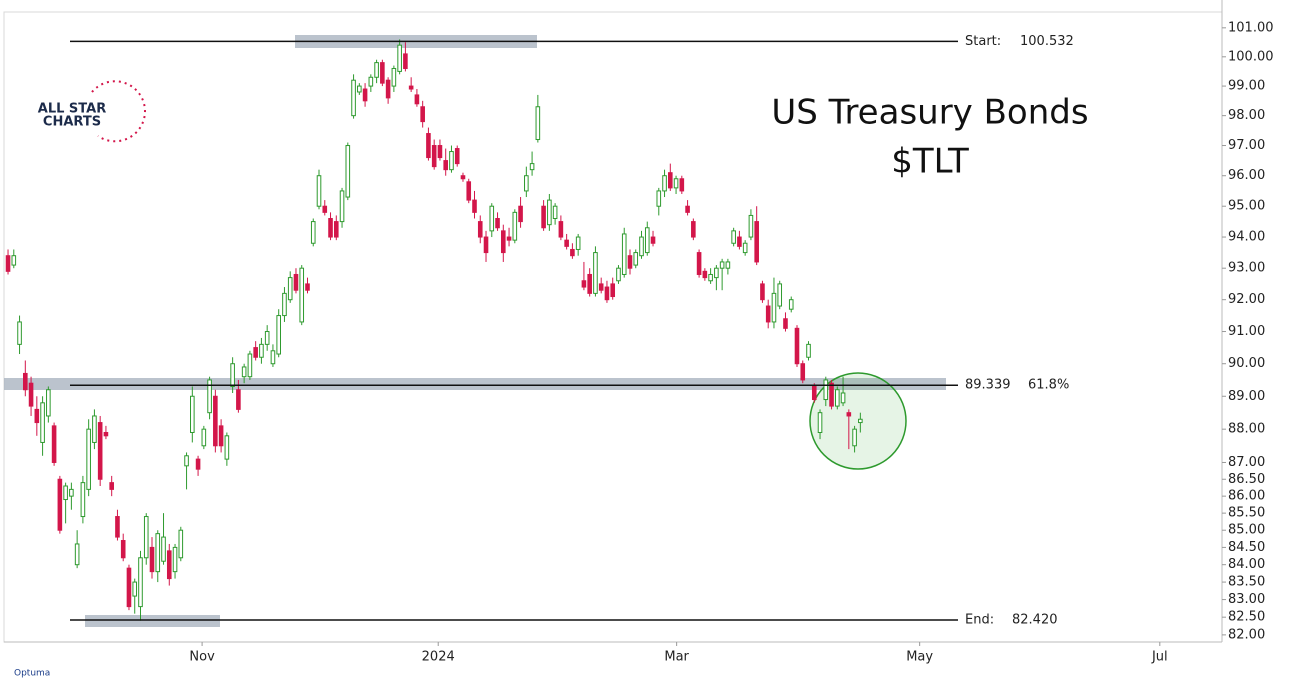 The image size is (1292, 679). What do you see at coordinates (32, 674) in the screenshot?
I see `watermark: Optuma` at bounding box center [32, 674].